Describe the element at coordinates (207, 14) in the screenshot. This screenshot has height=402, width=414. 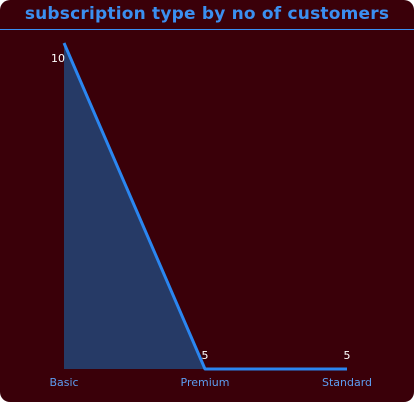
I see `chart-title: subscription type by no of customers` at that location.